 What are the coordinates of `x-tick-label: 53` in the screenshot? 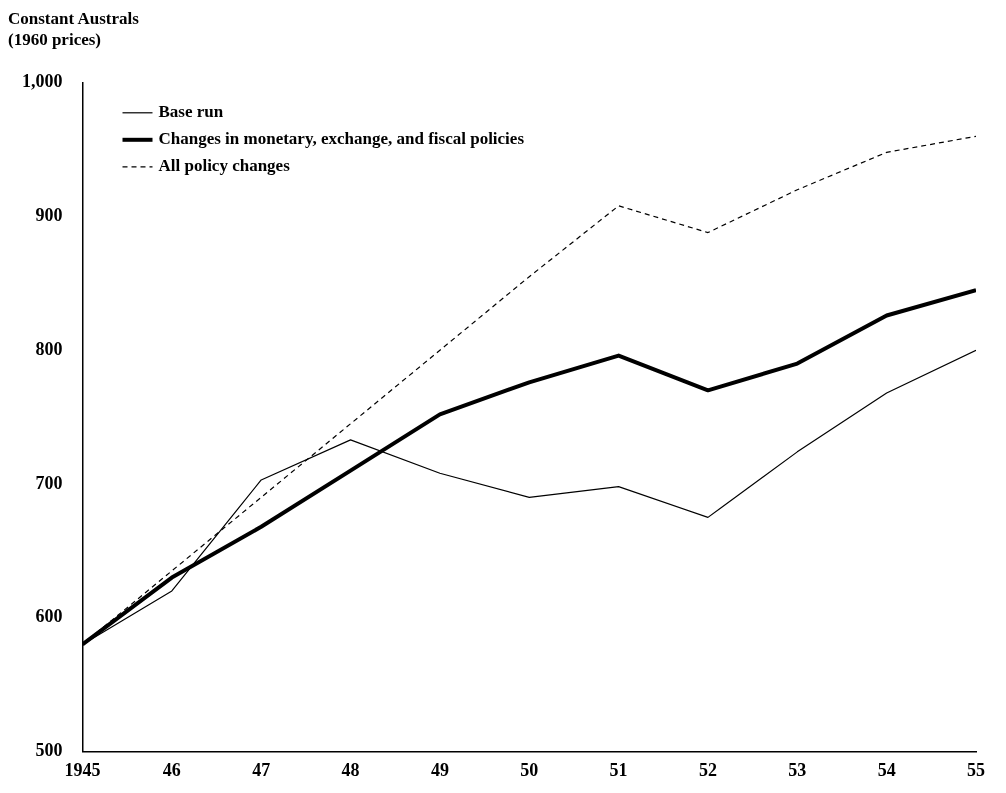 It's located at (797, 769).